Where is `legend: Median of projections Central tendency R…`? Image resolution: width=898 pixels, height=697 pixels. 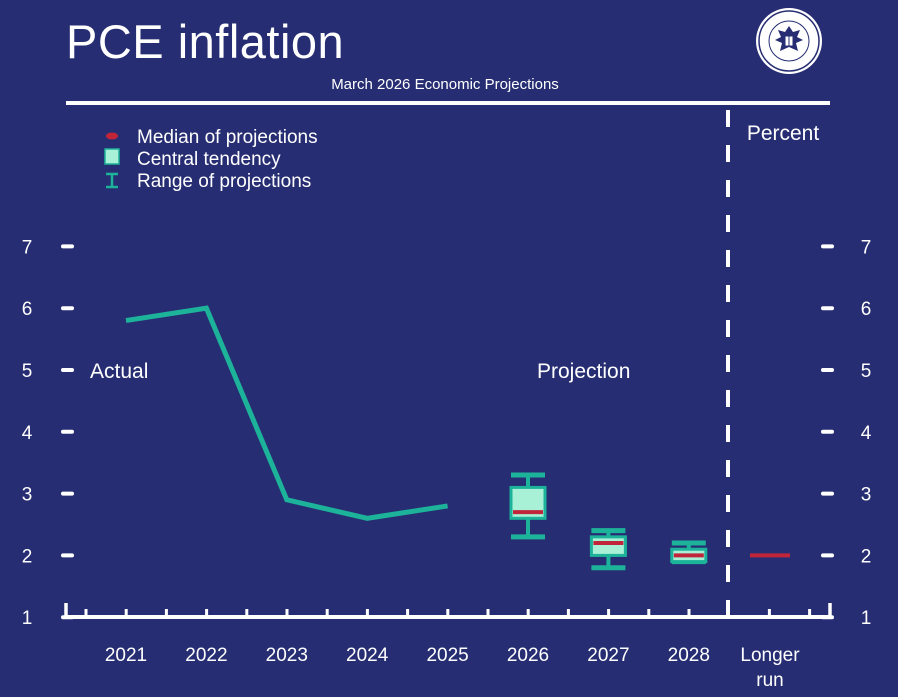 legend: Median of projections Central tendency R… is located at coordinates (211, 159).